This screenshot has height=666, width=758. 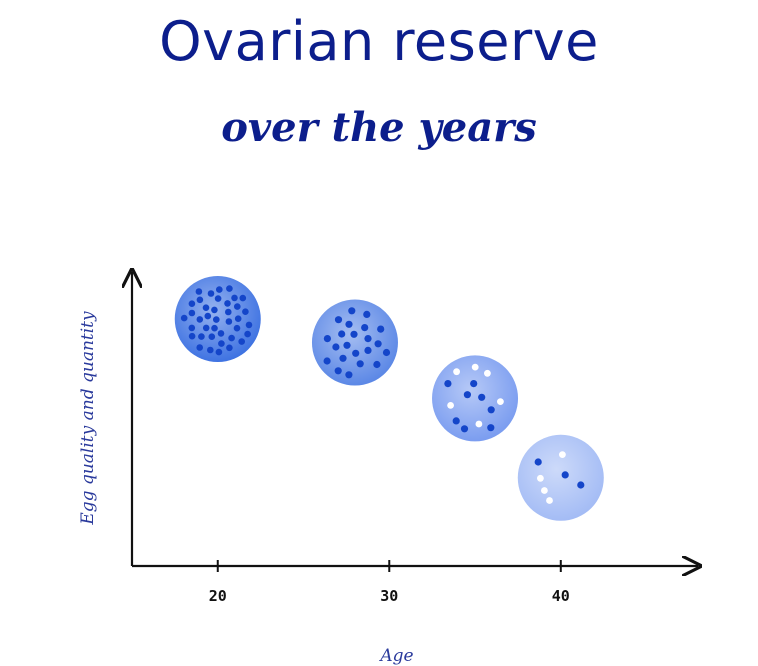 What do you see at coordinates (395, 656) in the screenshot?
I see `x-axis-label: Age` at bounding box center [395, 656].